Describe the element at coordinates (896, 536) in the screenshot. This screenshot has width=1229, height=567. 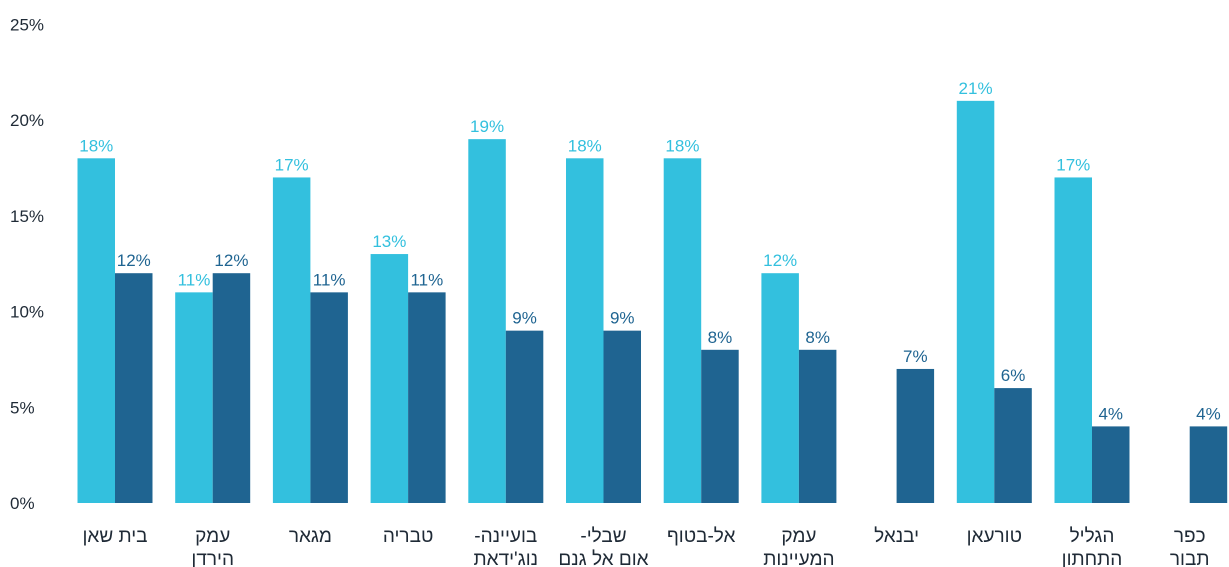
I see `x-tick-label: יבנאל` at that location.